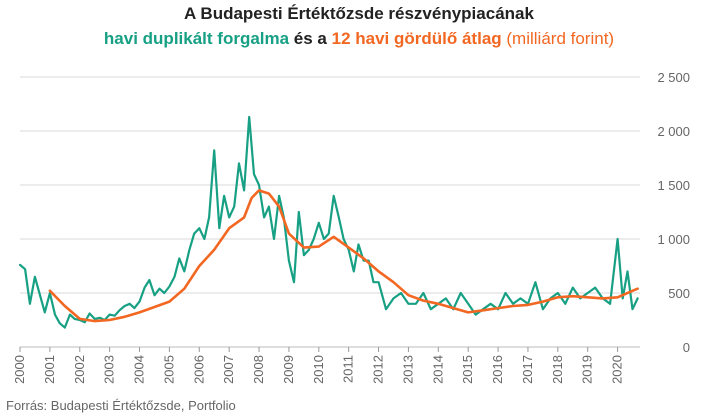  What do you see at coordinates (329, 349) in the screenshot?
I see `x-axis-ticks` at bounding box center [329, 349].